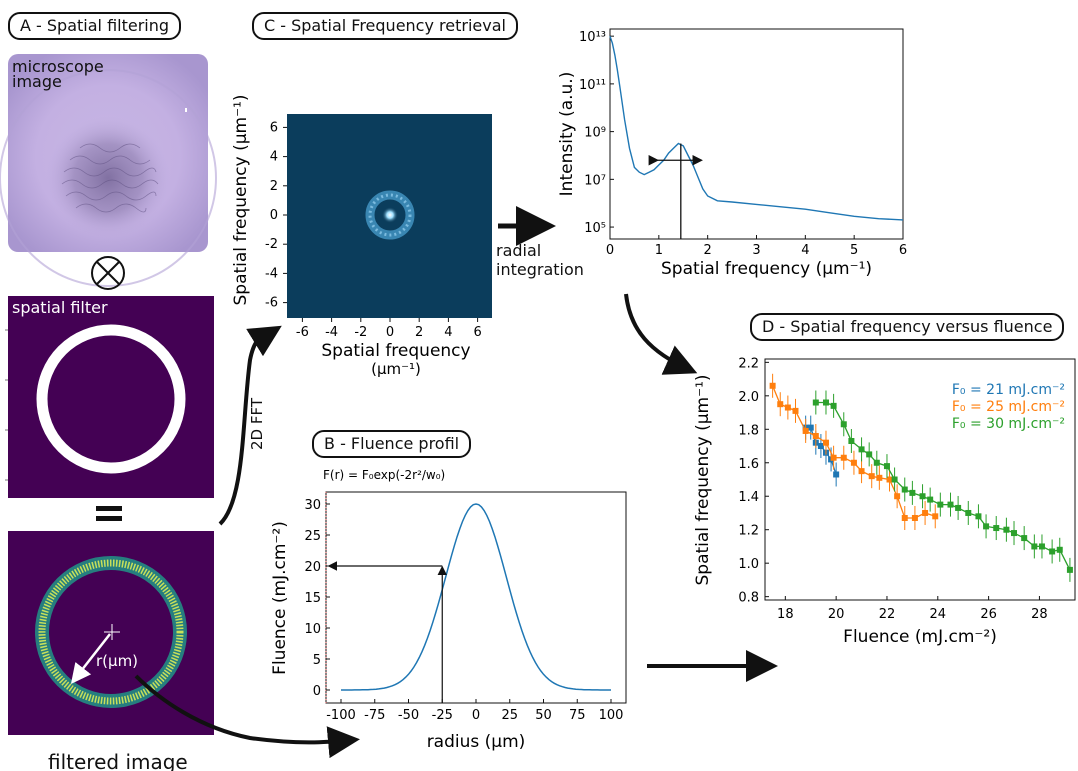 Image resolution: width=1078 pixels, height=771 pixels. Describe the element at coordinates (280, 598) in the screenshot. I see `fluence-ylabel: Fluence (mJ.cm⁻²)` at that location.